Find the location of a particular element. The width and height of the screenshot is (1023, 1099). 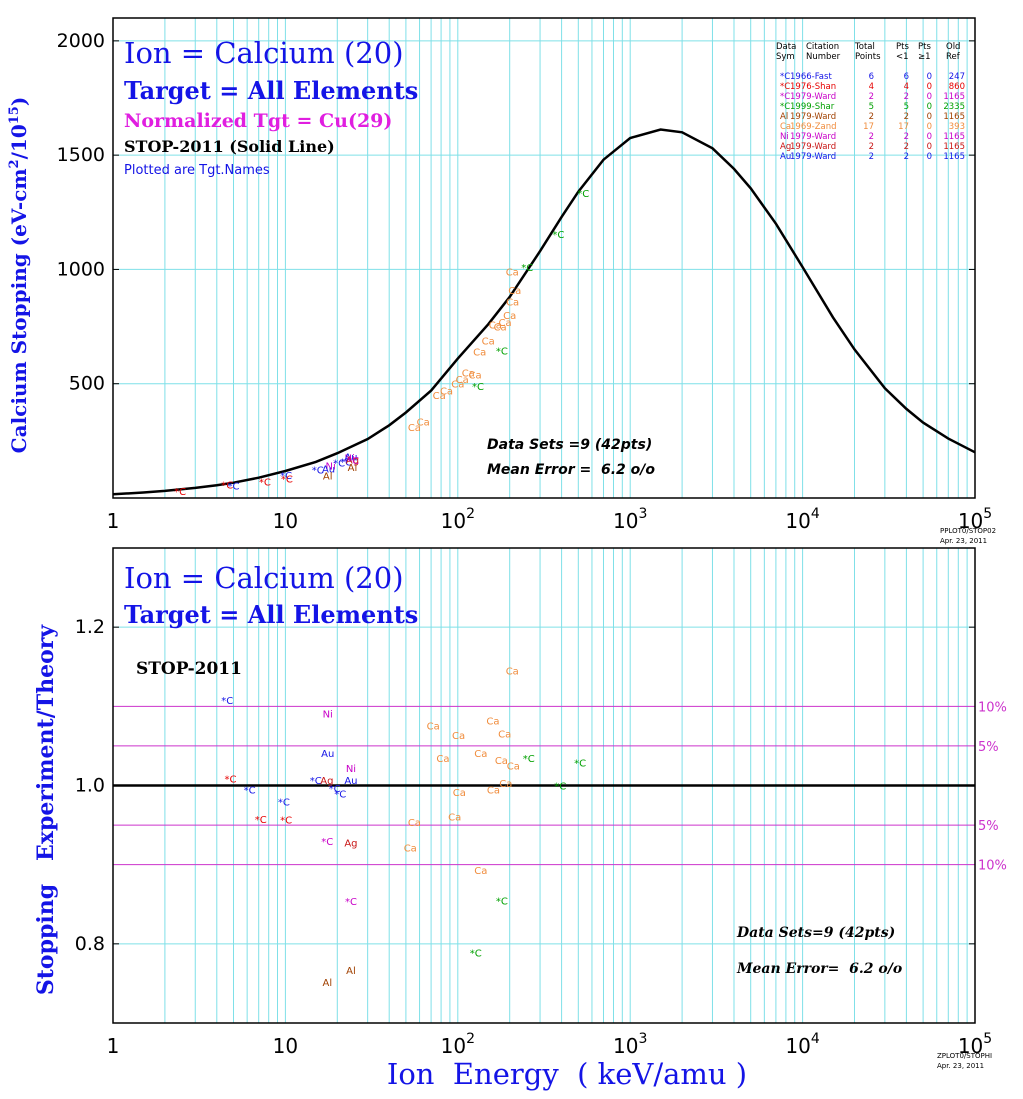

y-tick-label: 1.2 is located at coordinates (90, 627).